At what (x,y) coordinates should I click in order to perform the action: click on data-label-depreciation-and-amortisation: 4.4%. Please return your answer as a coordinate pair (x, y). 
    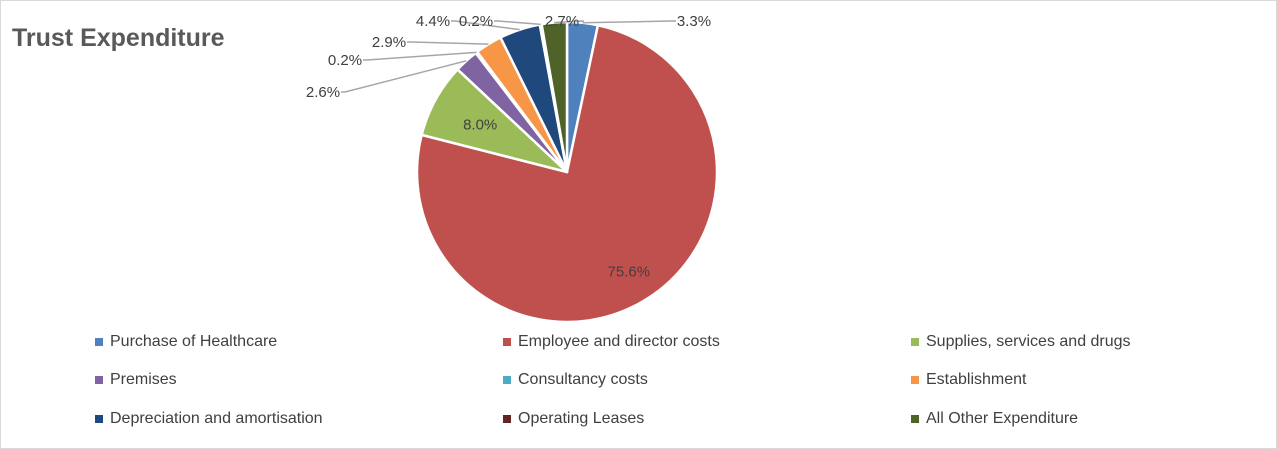
    Looking at the image, I should click on (433, 21).